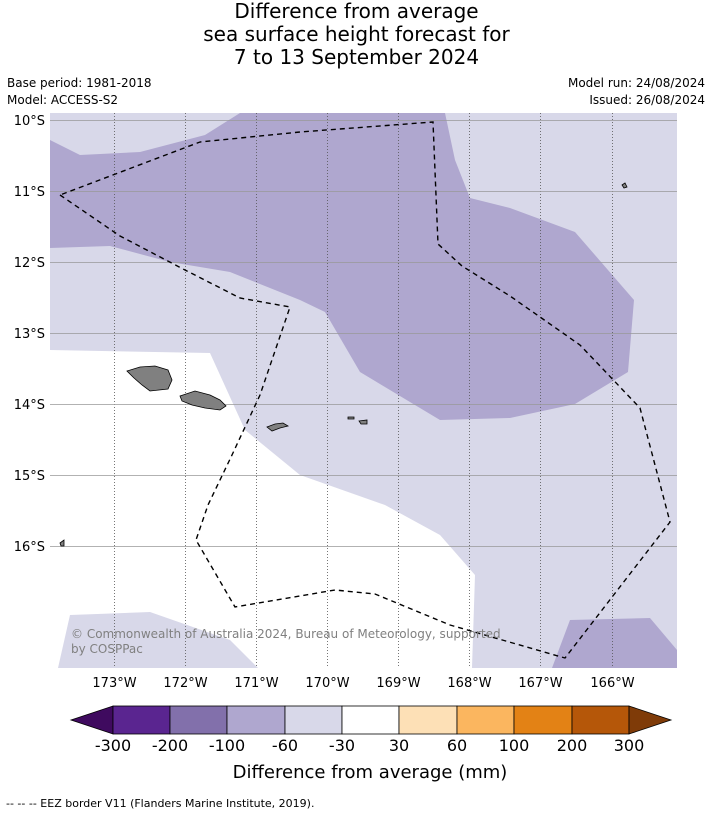 The height and width of the screenshot is (816, 713). Describe the element at coordinates (113, 745) in the screenshot. I see `colorbar-tick-minus300: -300` at that location.